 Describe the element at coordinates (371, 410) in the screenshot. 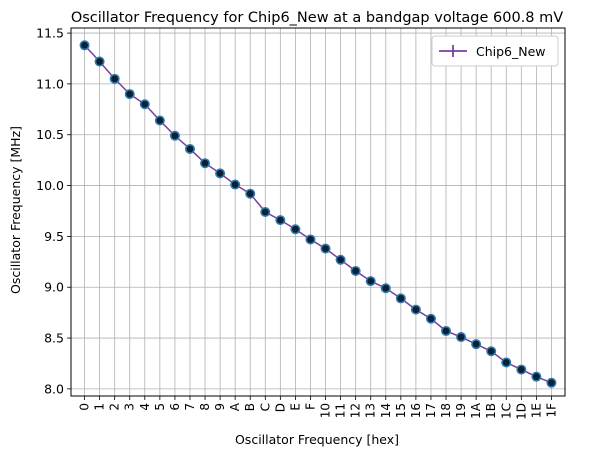

I see `x-tick-label: 13` at that location.